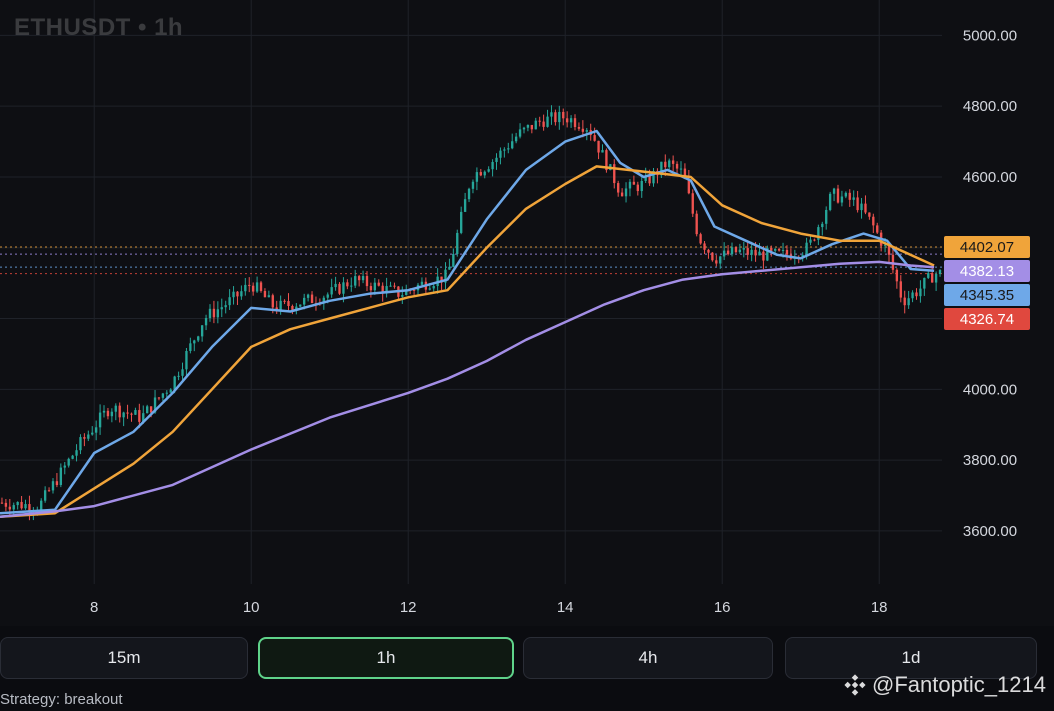  What do you see at coordinates (61, 699) in the screenshot?
I see `strategy-label: Strategy: breakout` at bounding box center [61, 699].